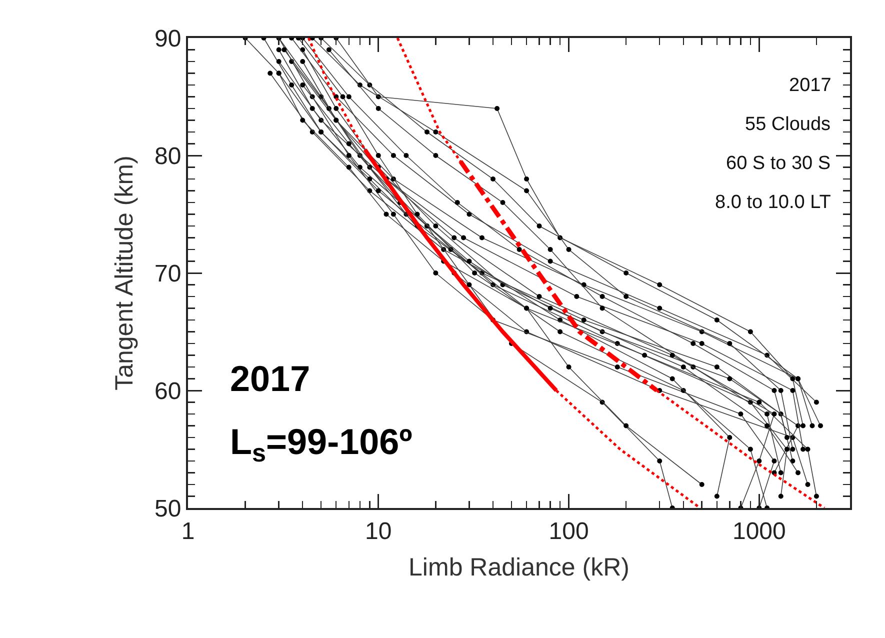 The height and width of the screenshot is (638, 885). I want to click on x-tick-label: 1, so click(188, 531).